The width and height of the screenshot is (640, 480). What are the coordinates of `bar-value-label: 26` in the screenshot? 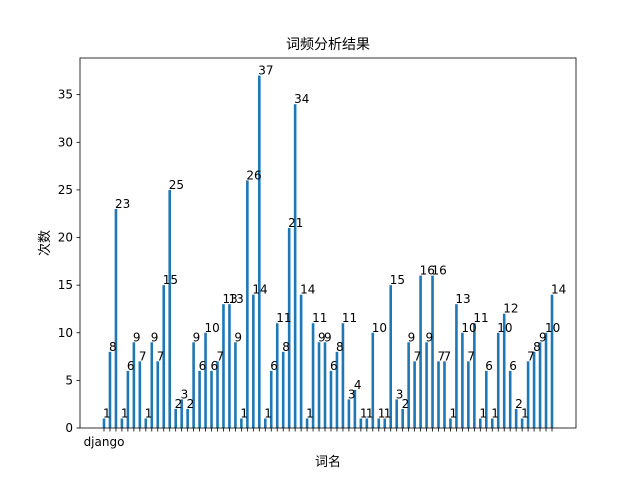 It's located at (253, 175).